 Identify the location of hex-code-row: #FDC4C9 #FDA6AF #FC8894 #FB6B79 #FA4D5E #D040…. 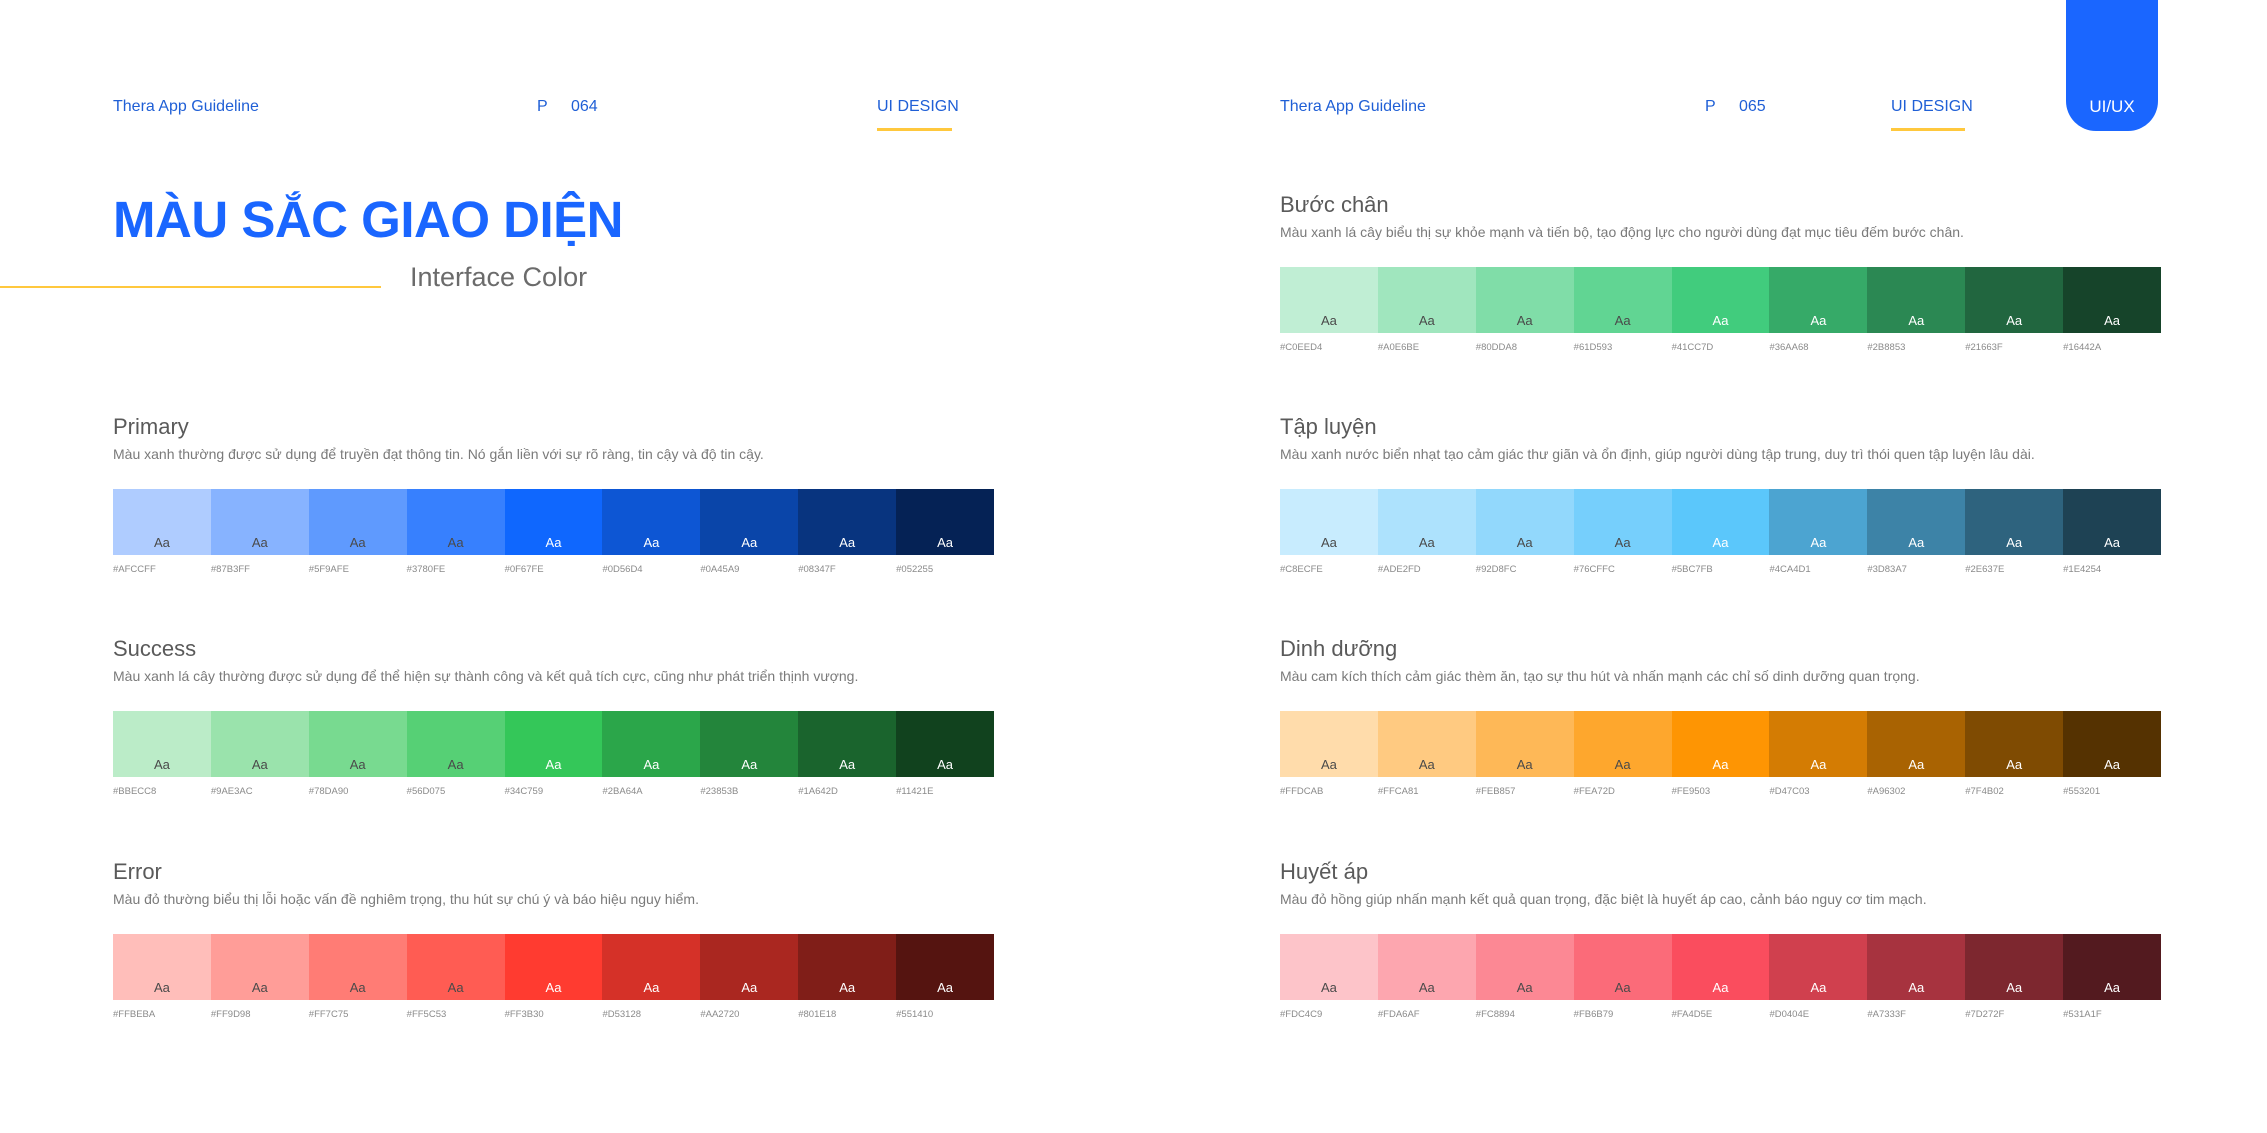
(1720, 1014).